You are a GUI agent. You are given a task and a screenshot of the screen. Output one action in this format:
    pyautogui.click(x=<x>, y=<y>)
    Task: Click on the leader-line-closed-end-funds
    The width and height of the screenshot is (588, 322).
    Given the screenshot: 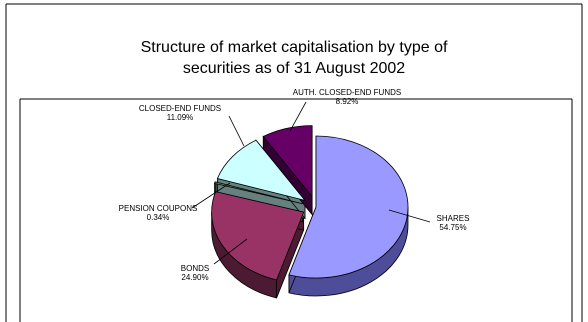 What is the action you would take?
    pyautogui.click(x=236, y=131)
    